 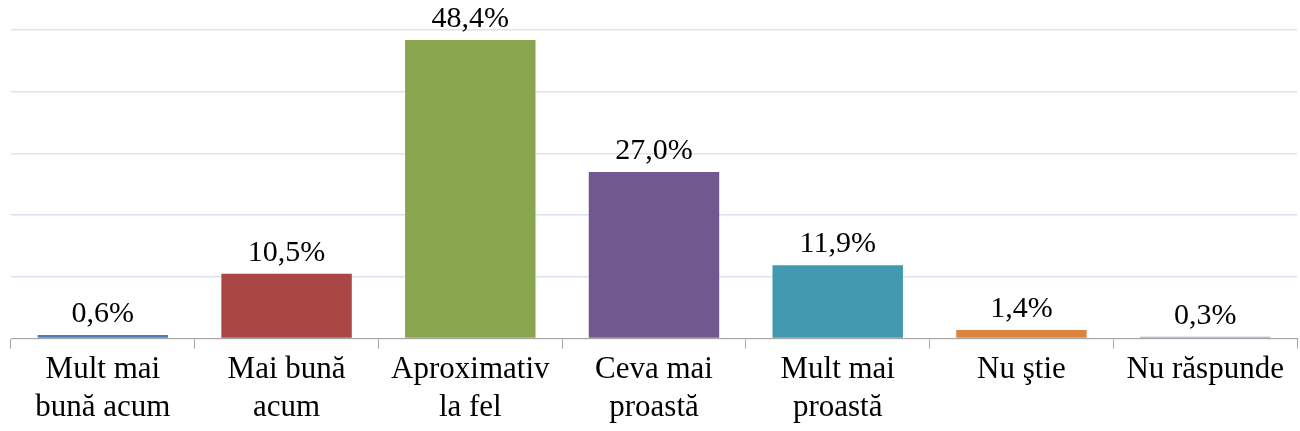 I want to click on data-label: 1,4%, so click(x=1021, y=306).